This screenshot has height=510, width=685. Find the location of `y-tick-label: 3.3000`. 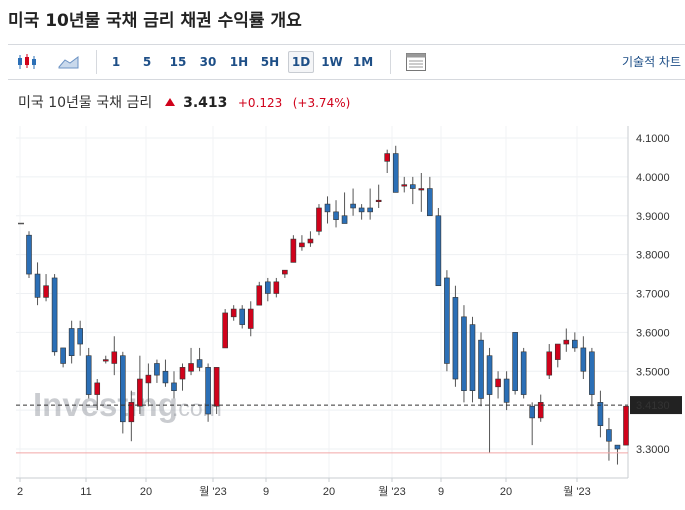

y-tick-label: 3.3000 is located at coordinates (653, 450).